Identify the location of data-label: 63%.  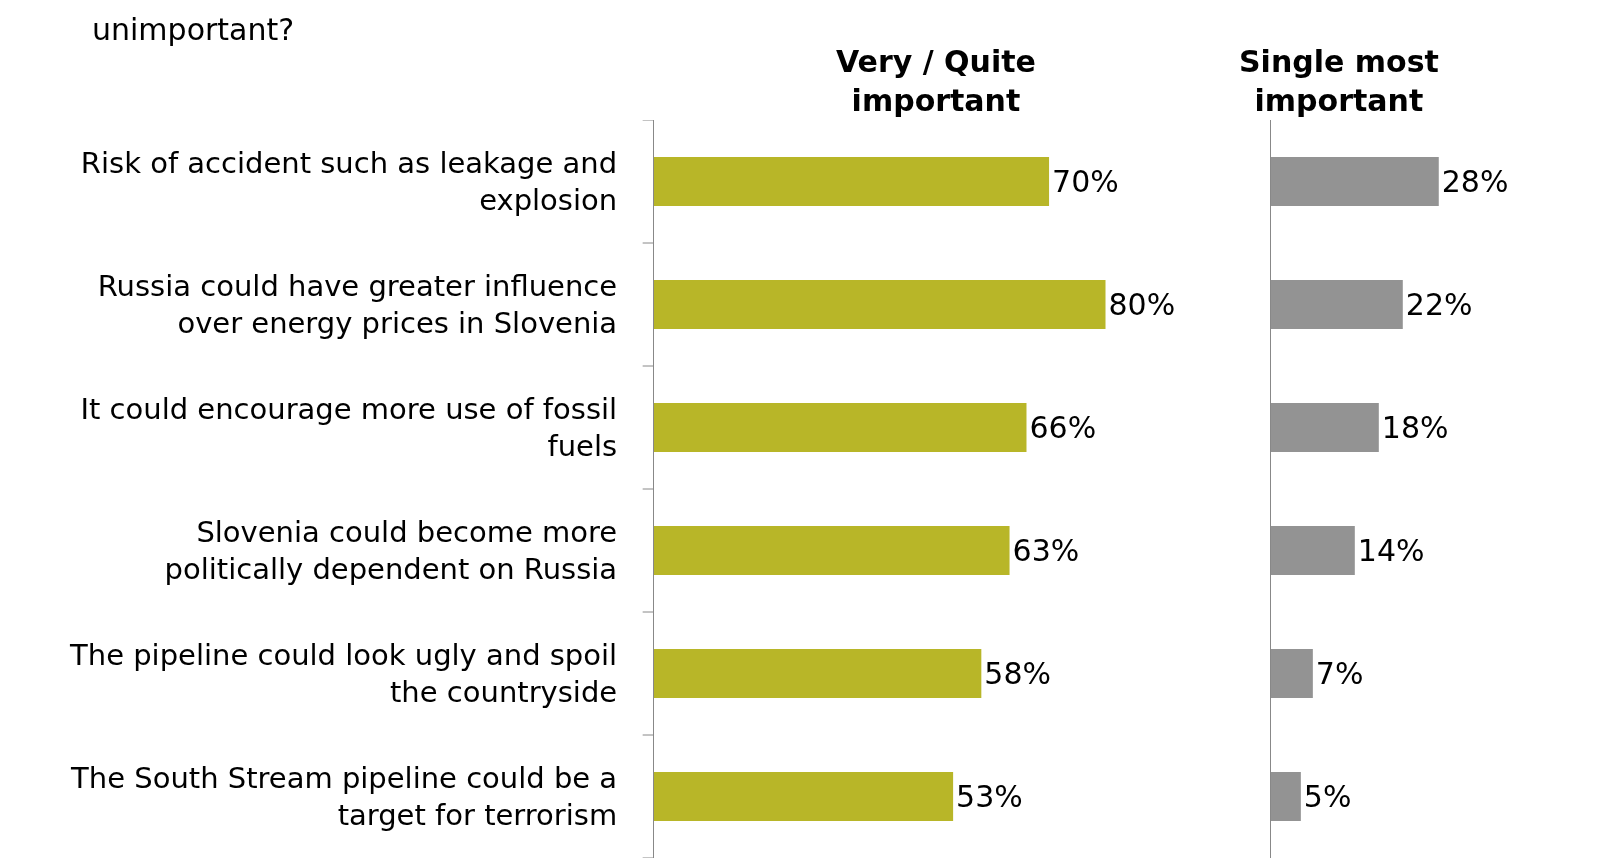
(1046, 550).